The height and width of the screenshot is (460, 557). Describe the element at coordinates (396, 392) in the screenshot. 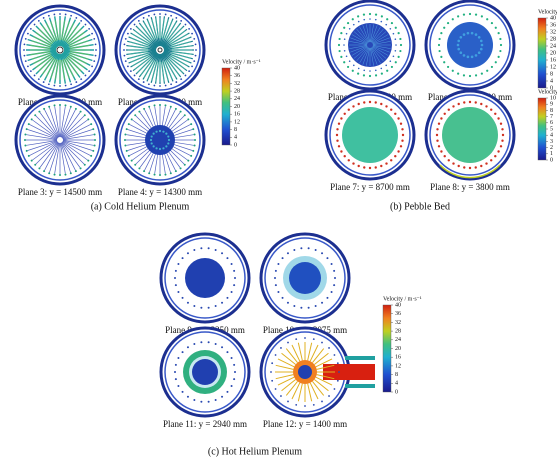

I see `colorbar-tick-label: 0` at that location.